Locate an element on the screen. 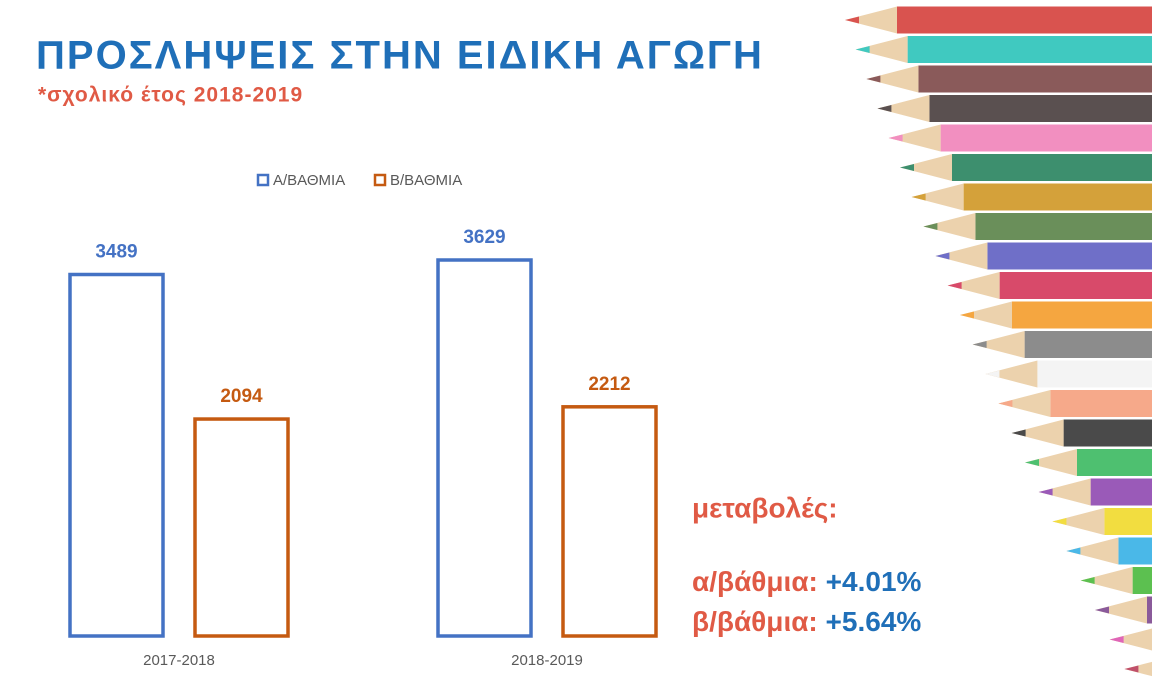  annotation: α/βάθμια: +4.01% is located at coordinates (807, 581).